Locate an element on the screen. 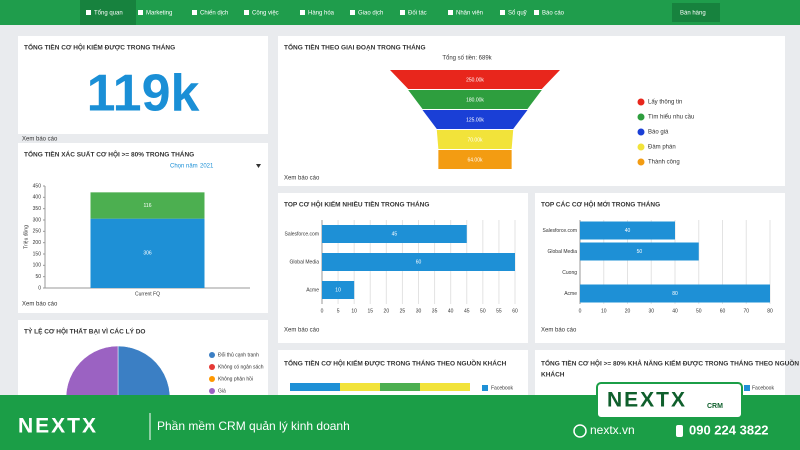  x-tick-label: 30 is located at coordinates (419, 311).